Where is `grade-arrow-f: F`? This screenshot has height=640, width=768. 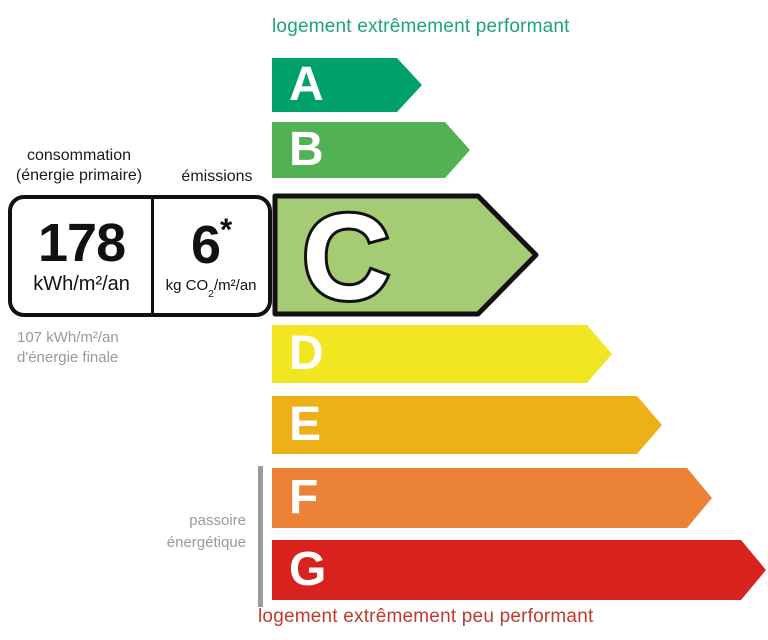 grade-arrow-f: F is located at coordinates (492, 498).